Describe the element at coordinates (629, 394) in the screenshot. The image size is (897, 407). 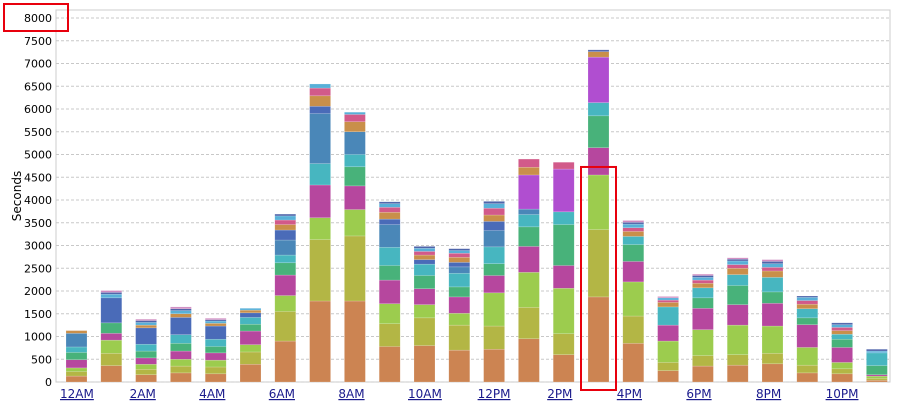
I see `x-tick-label: 4PM` at that location.